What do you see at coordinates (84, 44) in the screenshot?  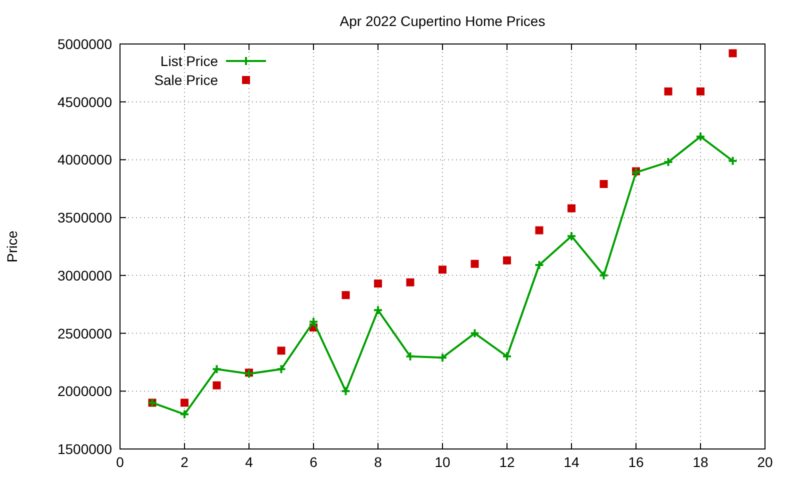 I see `y-tick-label: 5000000` at bounding box center [84, 44].